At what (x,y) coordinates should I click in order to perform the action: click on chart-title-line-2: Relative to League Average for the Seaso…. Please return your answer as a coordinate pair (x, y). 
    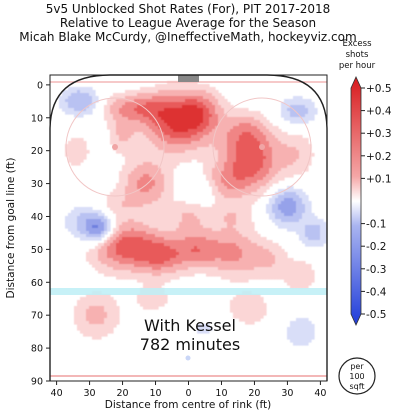
    Looking at the image, I should click on (188, 23).